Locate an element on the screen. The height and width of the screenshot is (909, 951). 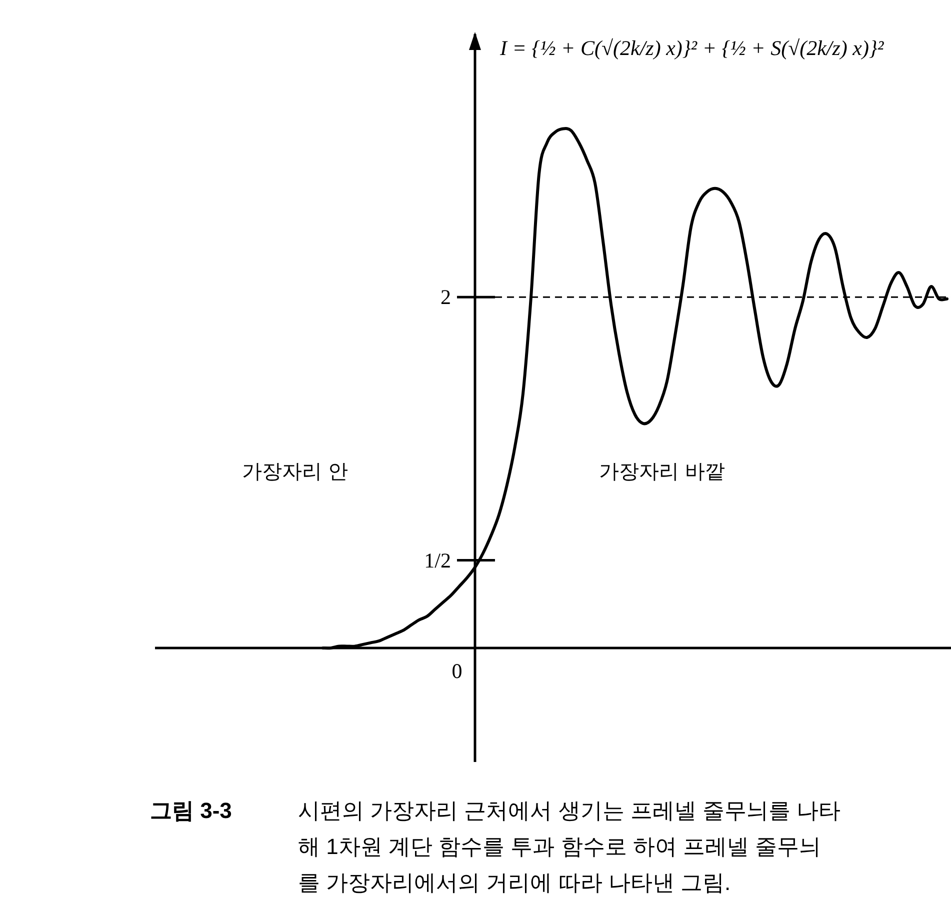
annotation: 가장자리 바깥 is located at coordinates (662, 472).